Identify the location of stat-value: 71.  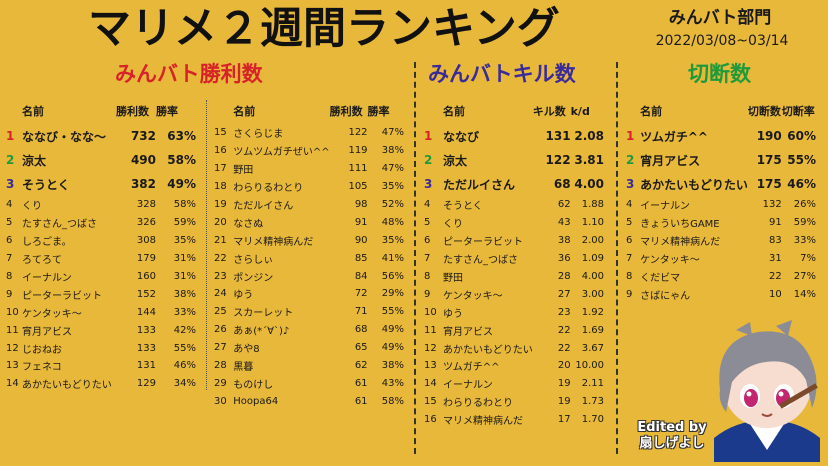
(361, 312).